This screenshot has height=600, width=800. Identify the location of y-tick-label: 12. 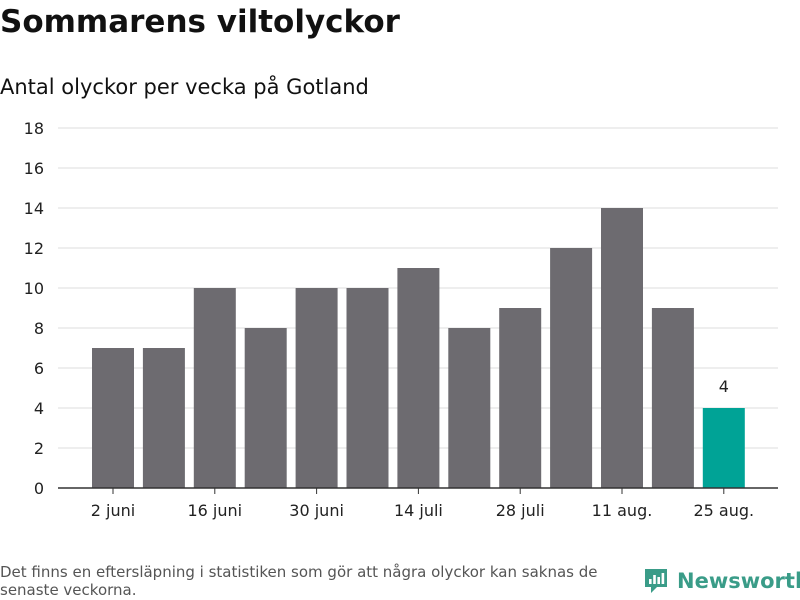
(34, 248).